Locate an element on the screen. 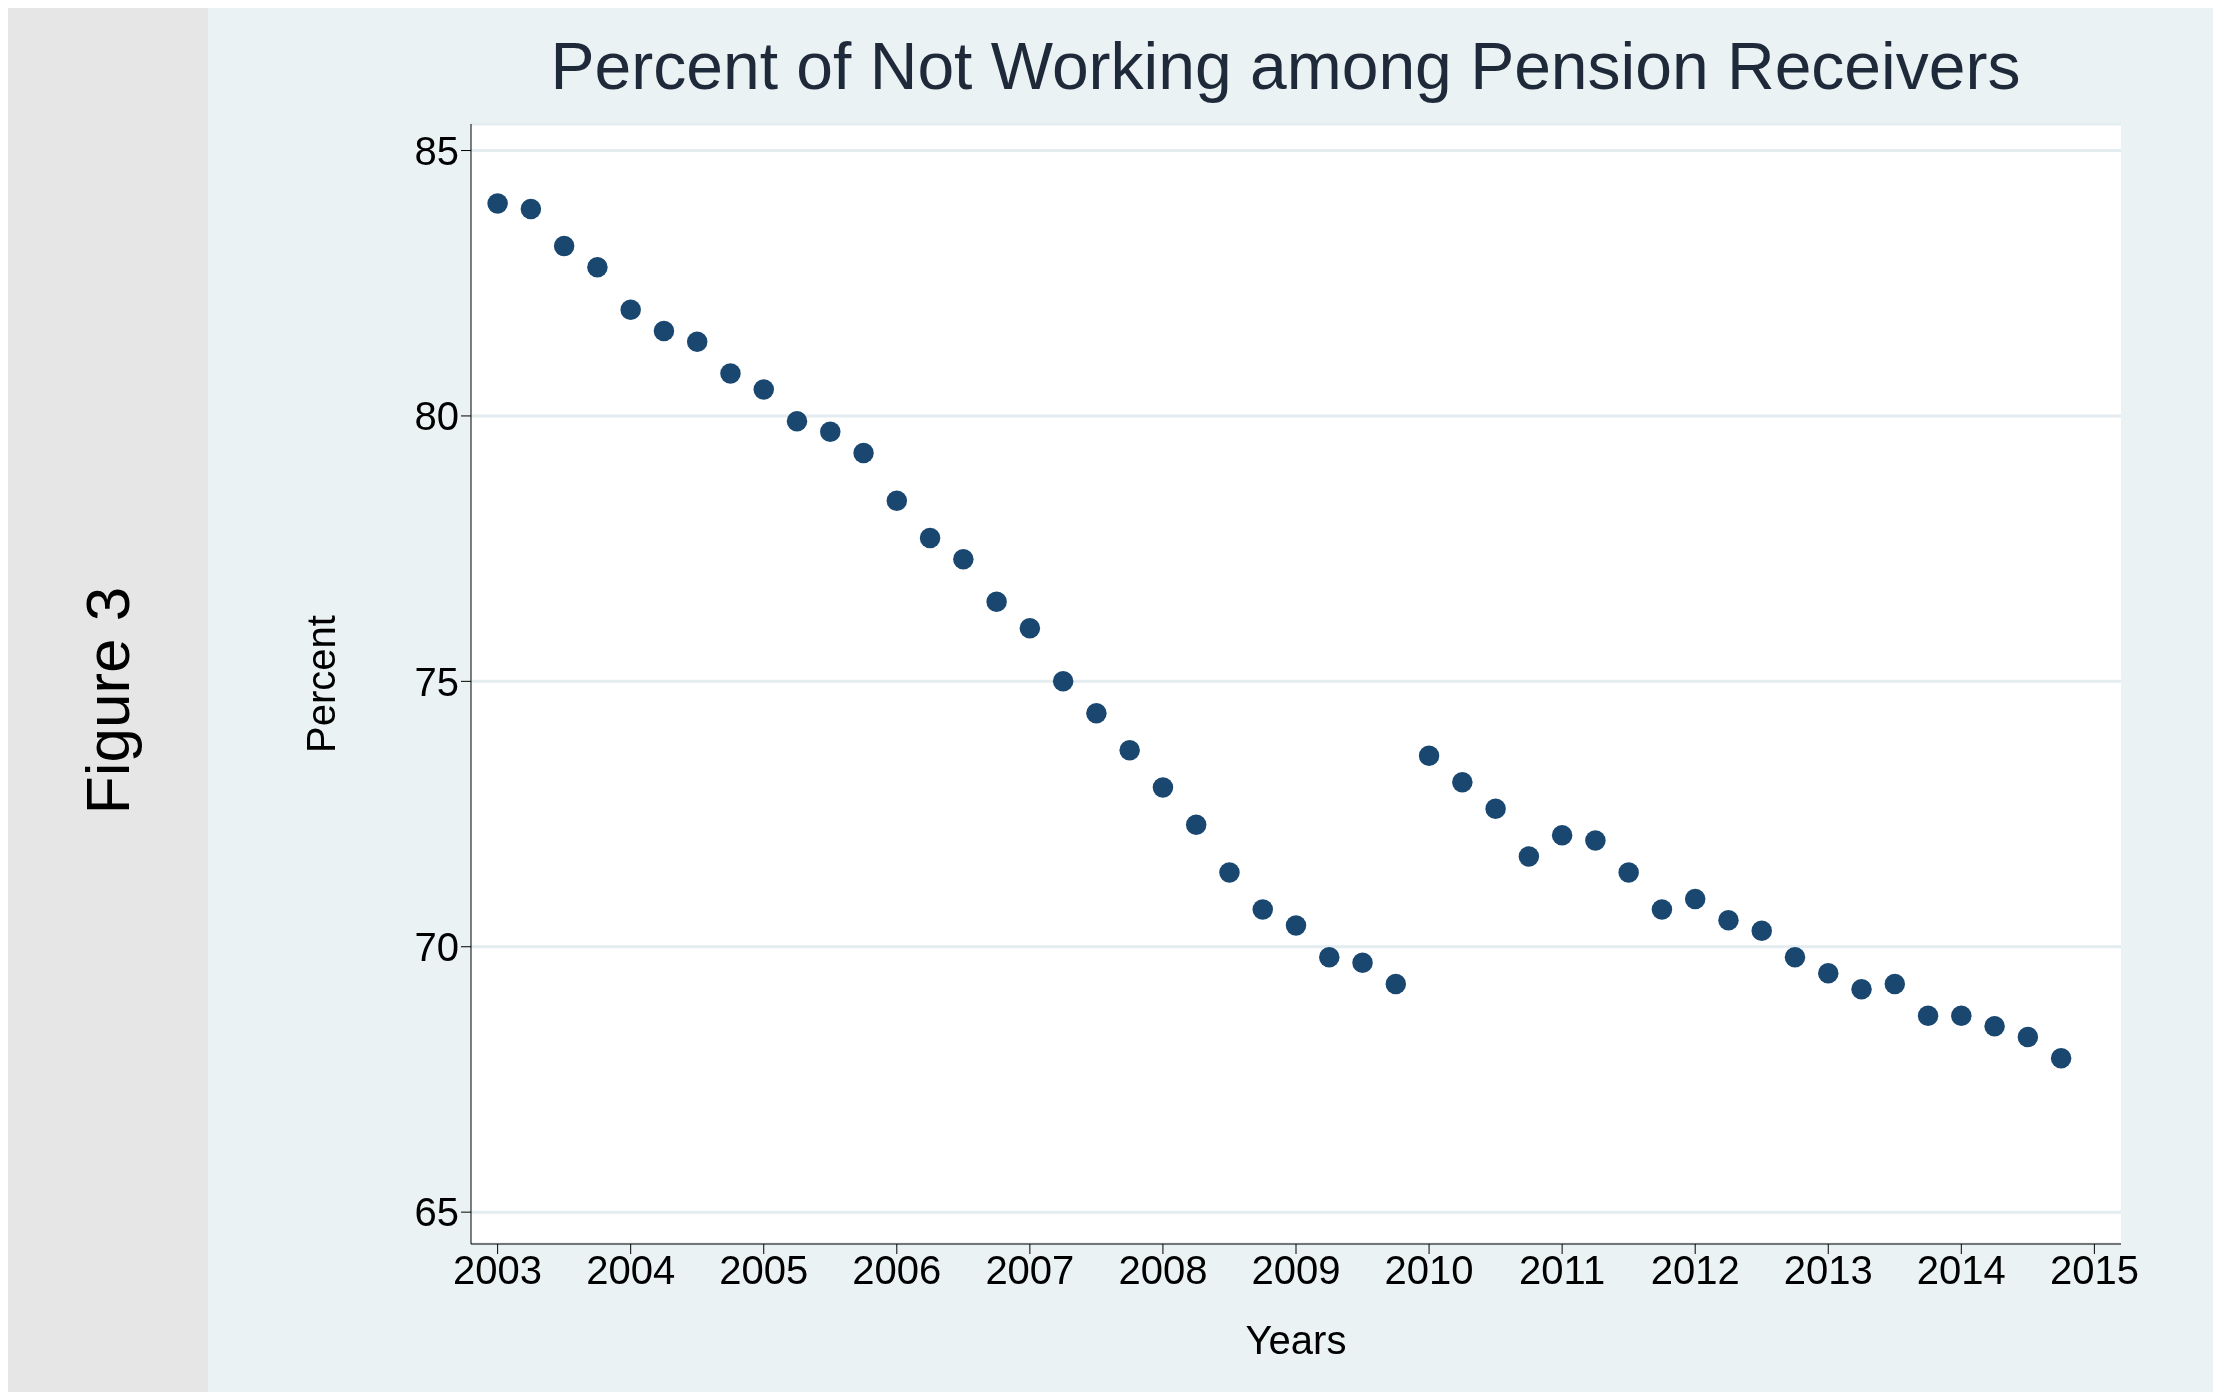  caption: Figure 3 is located at coordinates (108, 700).